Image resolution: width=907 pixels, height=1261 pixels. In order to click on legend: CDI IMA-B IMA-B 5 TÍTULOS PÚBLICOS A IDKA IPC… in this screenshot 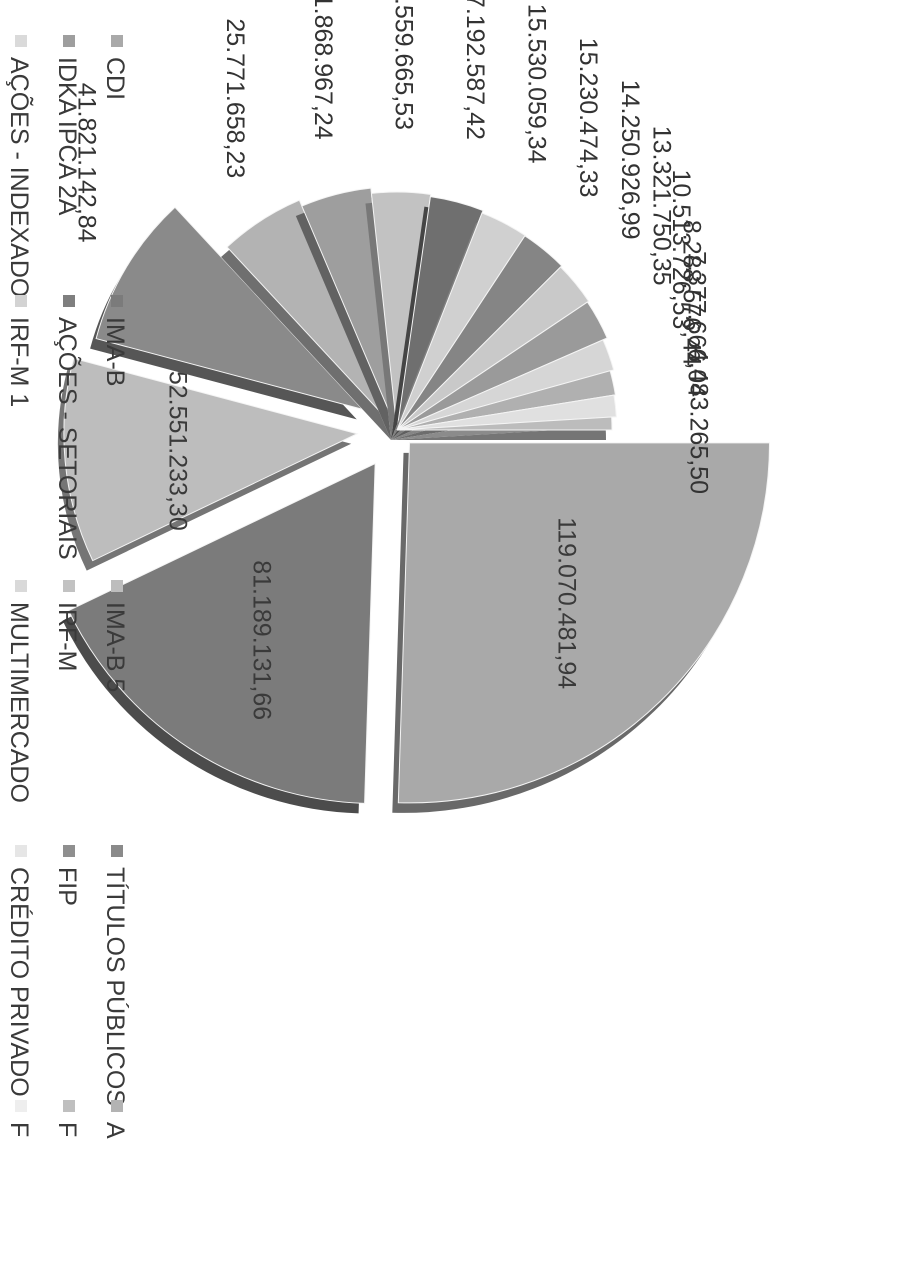, I will do `click(67, 587)`.